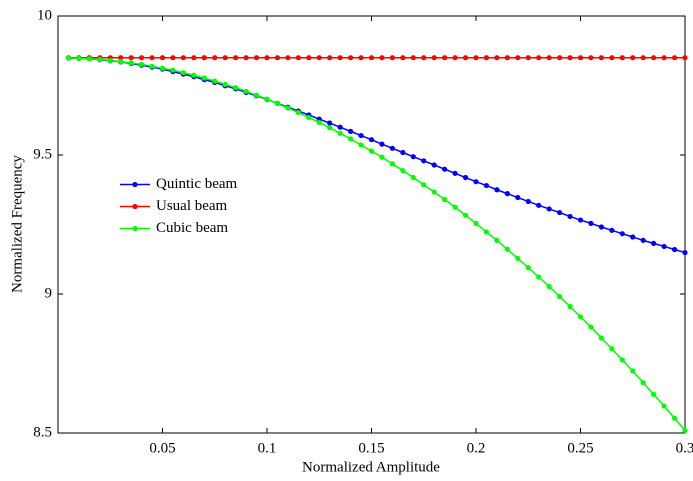  Describe the element at coordinates (267, 448) in the screenshot. I see `x-tick-label: 0.1` at that location.